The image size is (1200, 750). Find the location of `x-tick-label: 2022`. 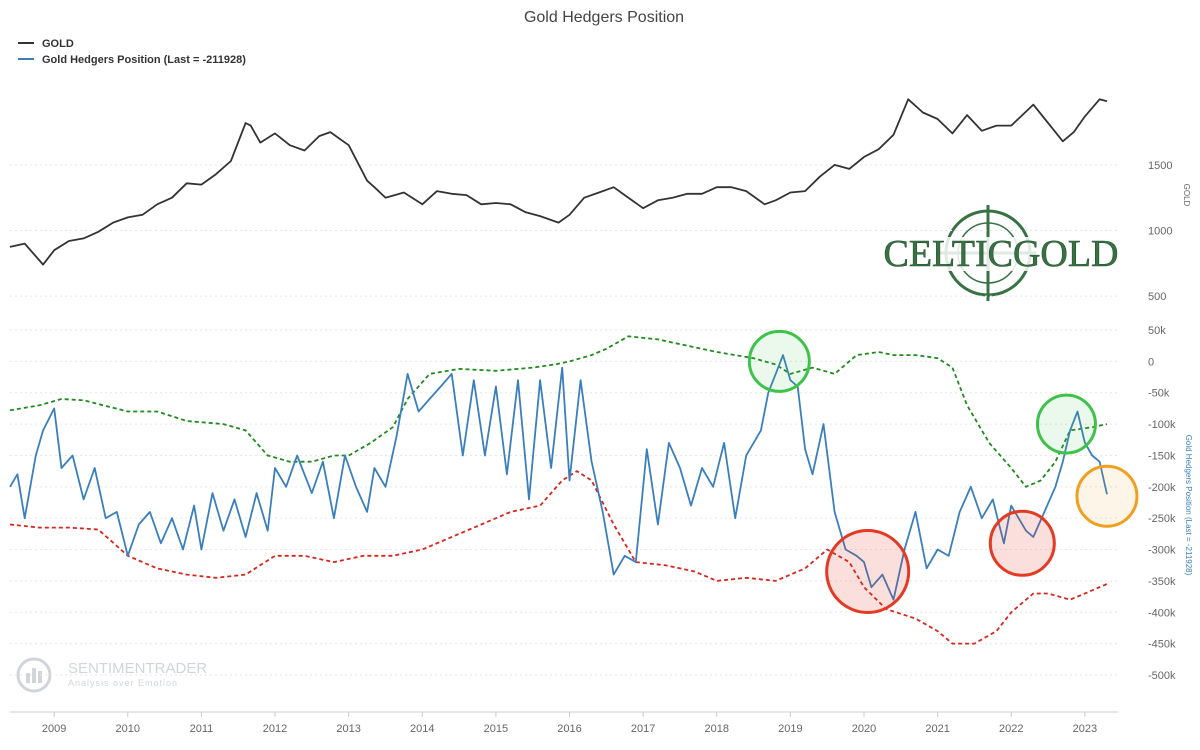

x-tick-label: 2022 is located at coordinates (1011, 729).